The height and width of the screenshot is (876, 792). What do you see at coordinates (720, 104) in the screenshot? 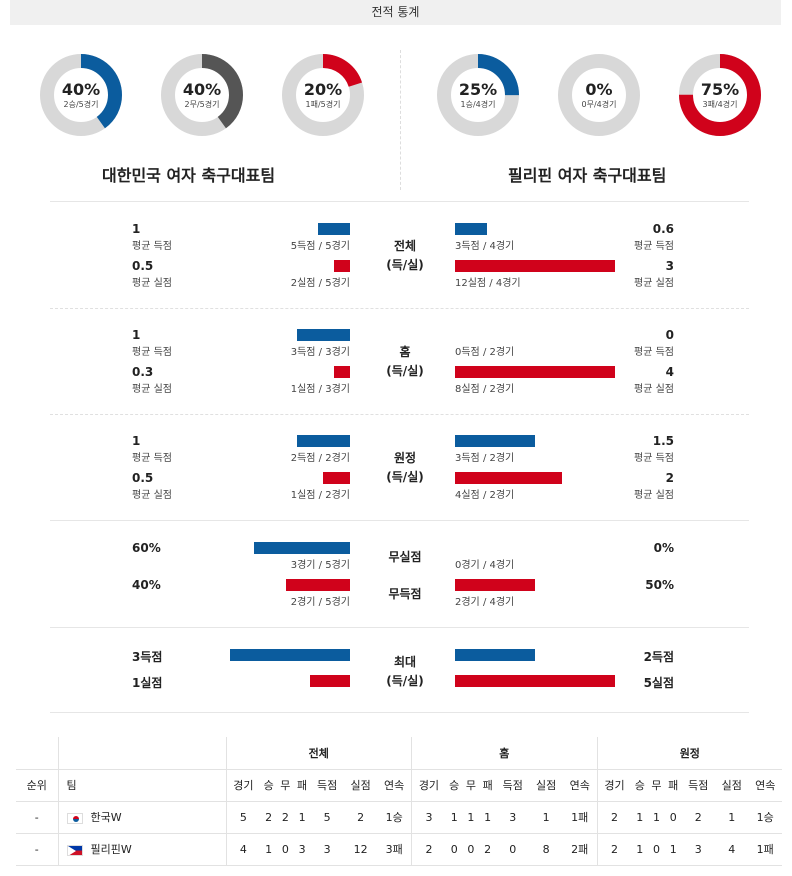
I see `donut-detail: 3패/4경기` at bounding box center [720, 104].